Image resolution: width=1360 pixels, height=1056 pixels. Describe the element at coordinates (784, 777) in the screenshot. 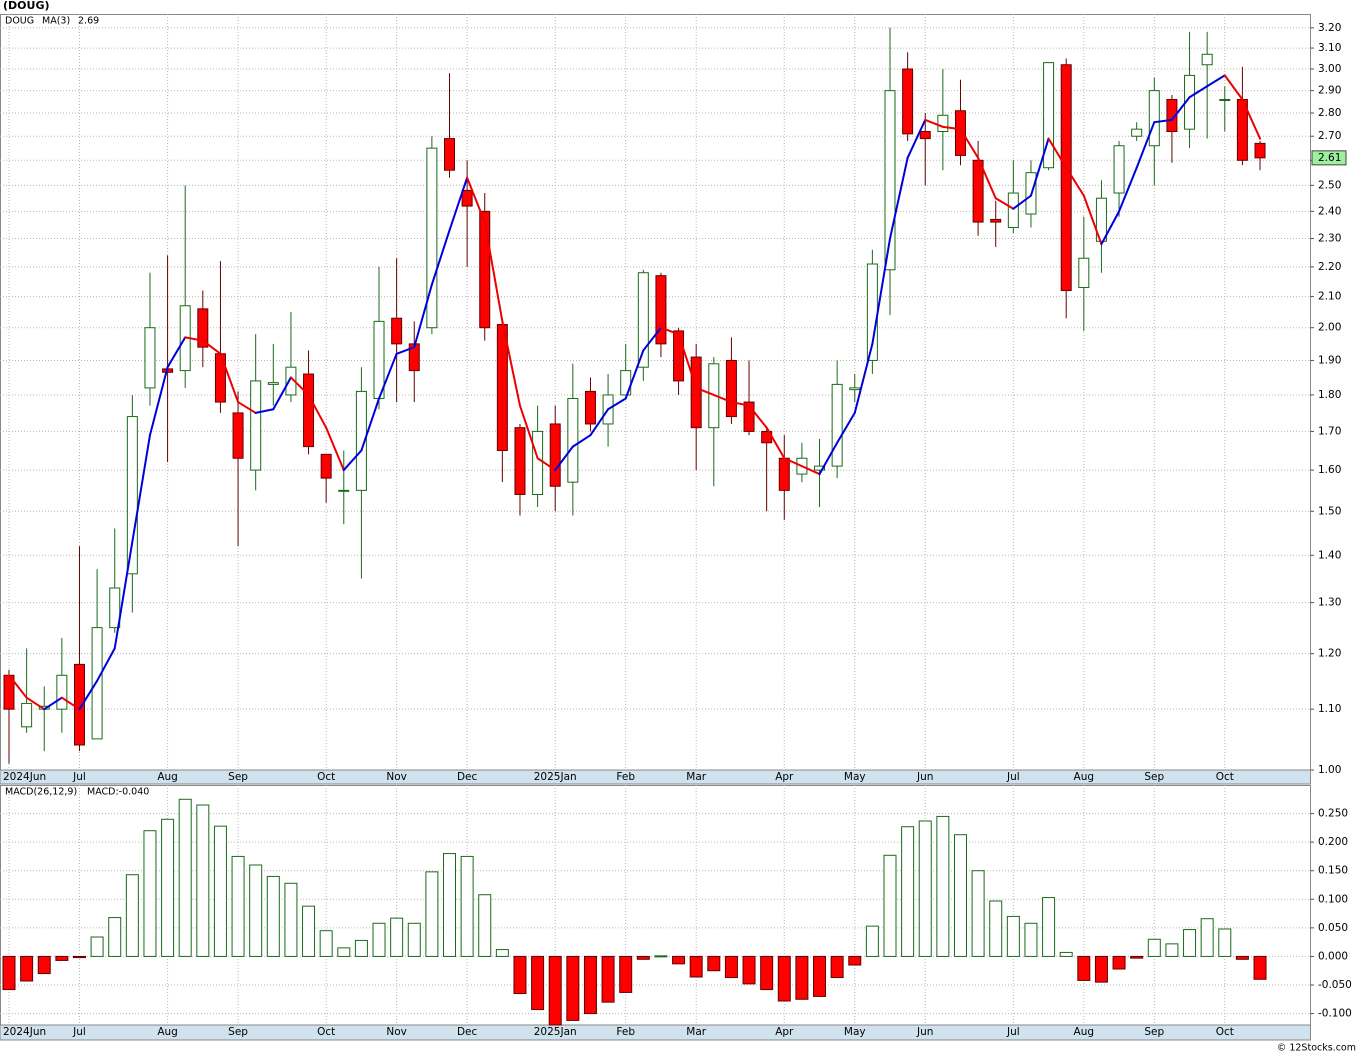

I see `x-tick-label: Apr` at that location.